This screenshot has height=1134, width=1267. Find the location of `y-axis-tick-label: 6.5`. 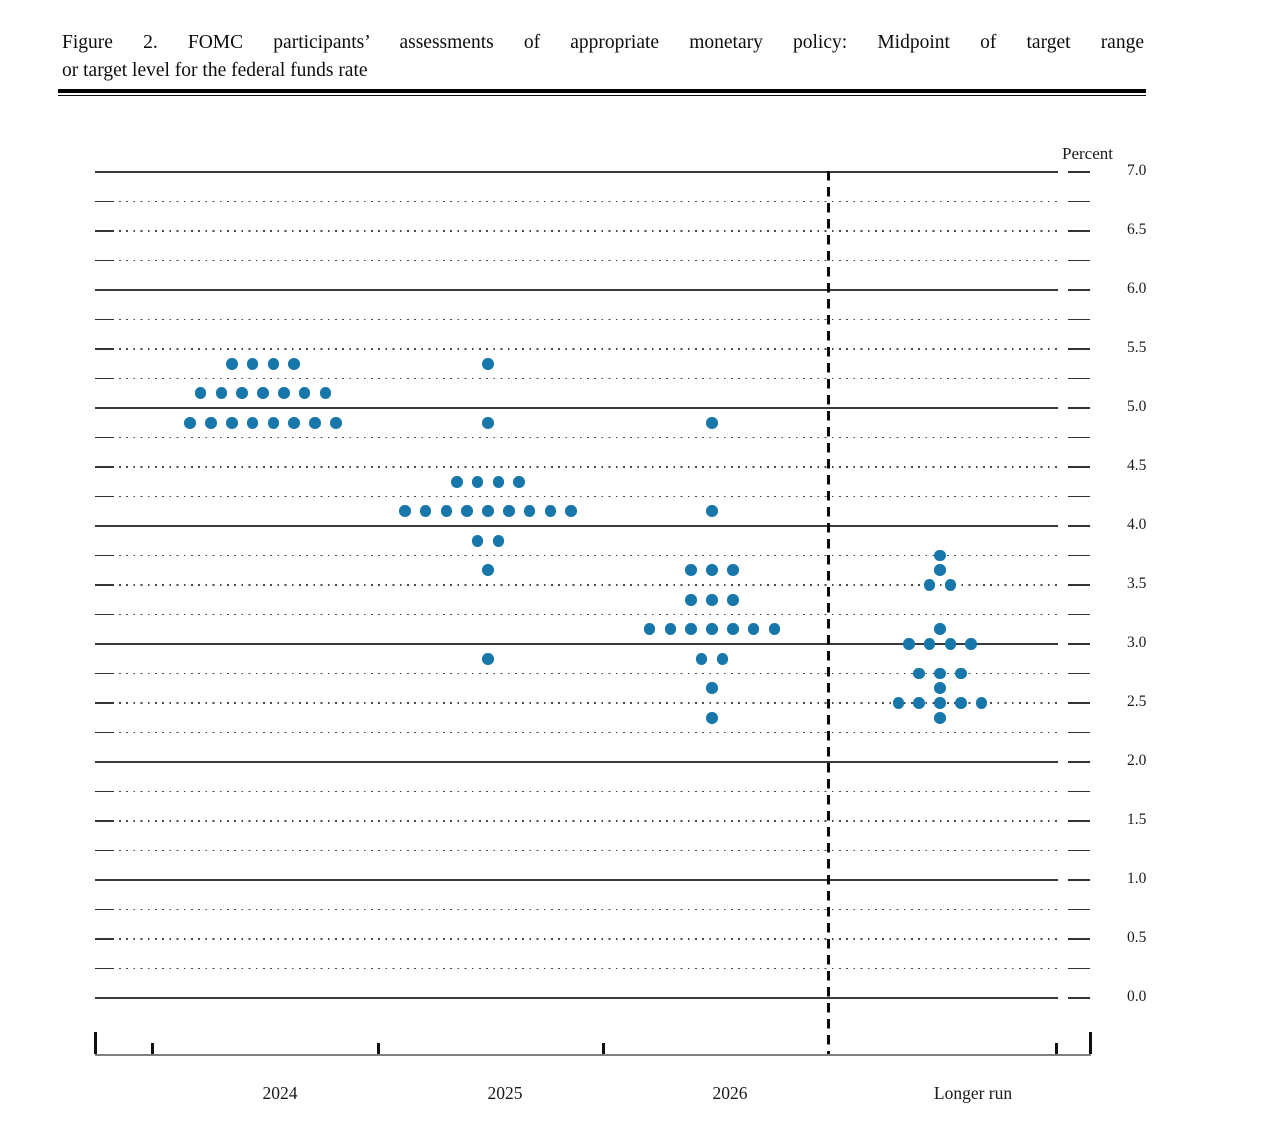

y-axis-tick-label: 6.5 is located at coordinates (1137, 229).